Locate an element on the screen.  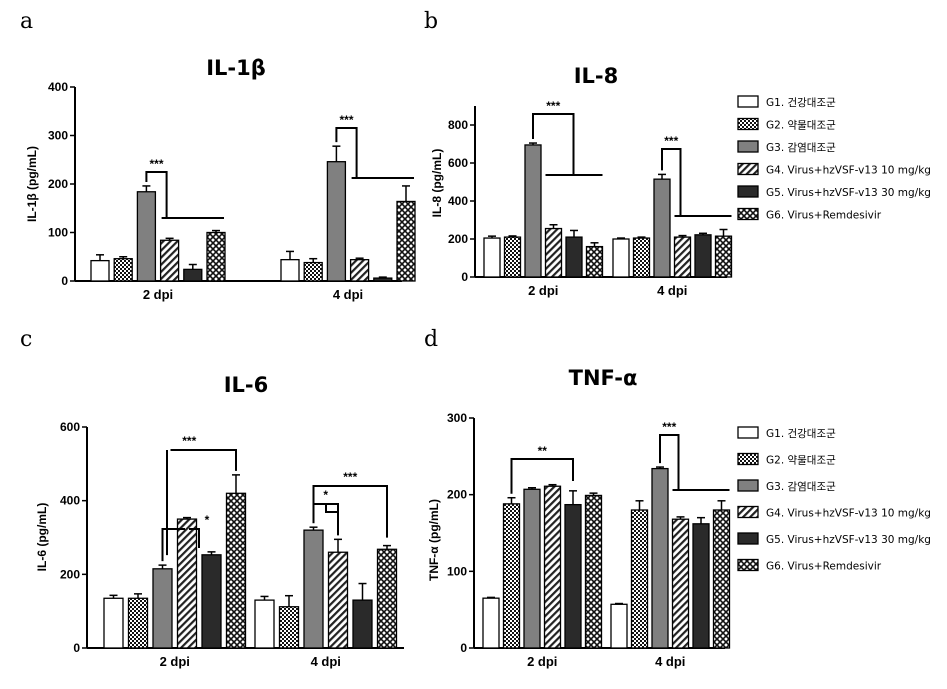
y-axis-label-b: IL-8 (pg/mL) is located at coordinates (437, 183).